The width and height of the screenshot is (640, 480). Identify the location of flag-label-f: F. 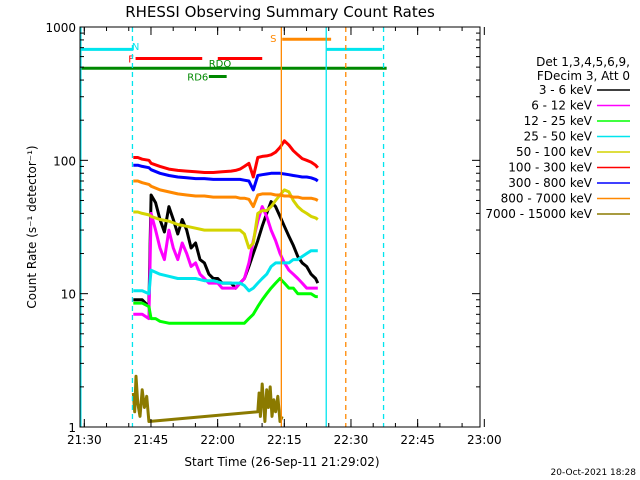
(131, 60).